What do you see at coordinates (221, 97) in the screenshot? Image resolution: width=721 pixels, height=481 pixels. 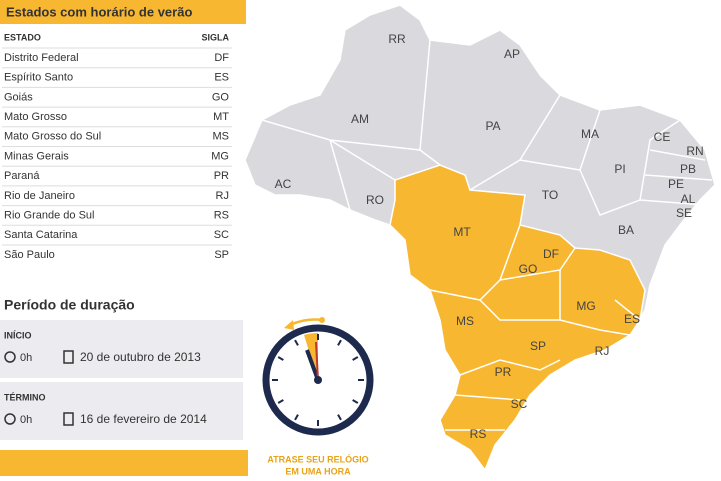 I see `state-code: GO` at bounding box center [221, 97].